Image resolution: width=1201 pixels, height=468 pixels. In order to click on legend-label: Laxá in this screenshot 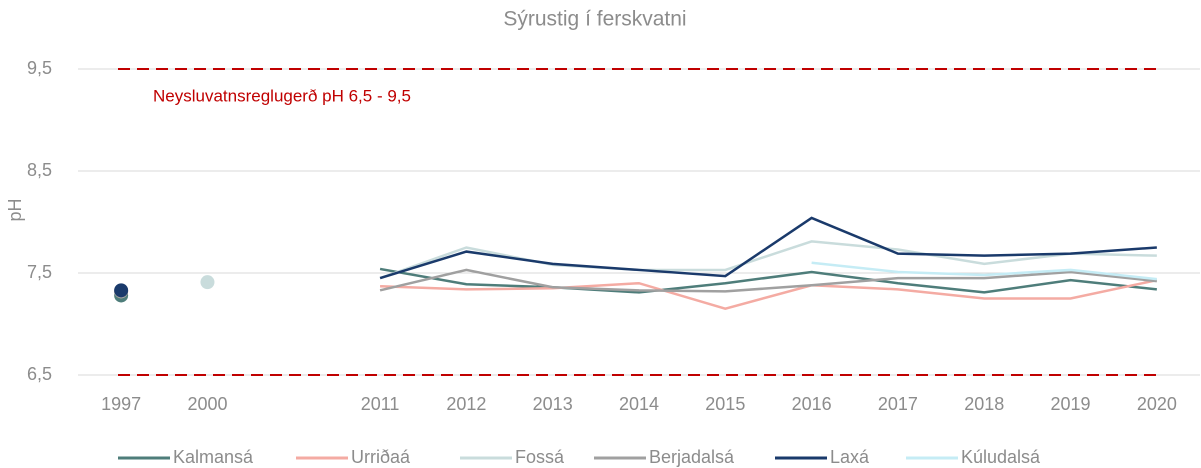, I will do `click(850, 457)`.